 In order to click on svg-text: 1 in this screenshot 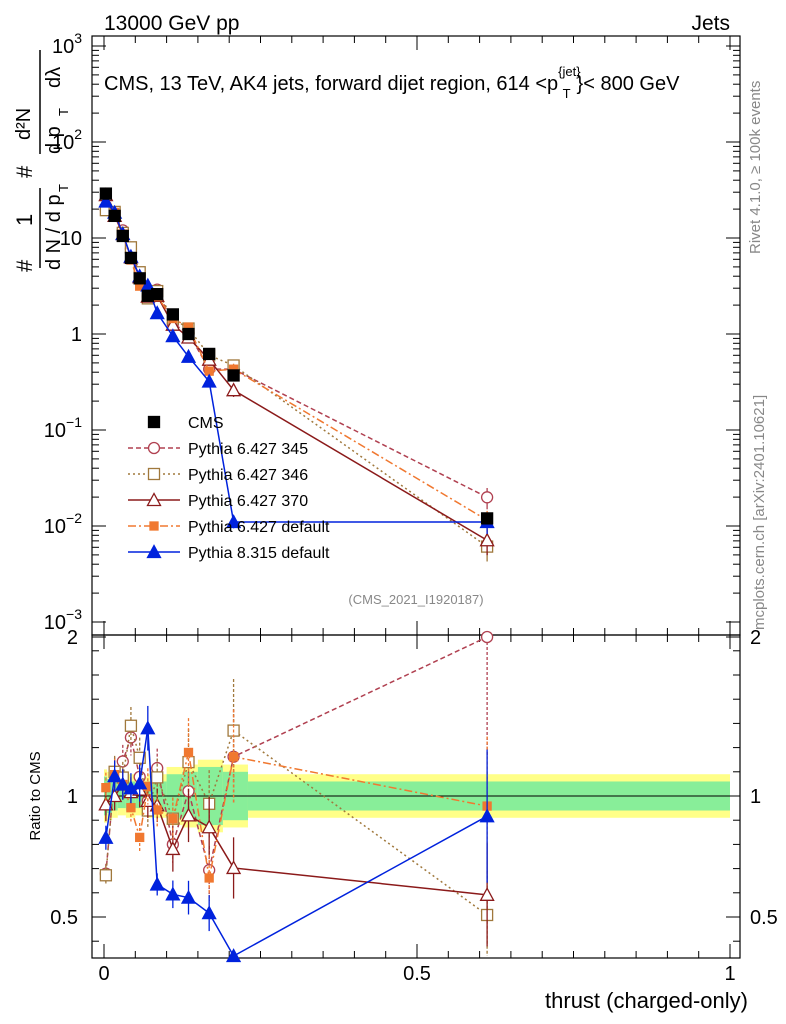, I will do `click(24, 220)`.